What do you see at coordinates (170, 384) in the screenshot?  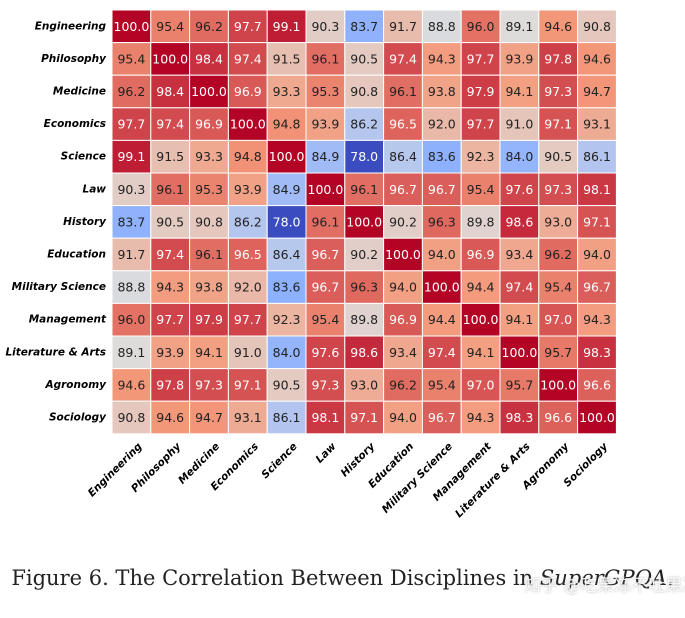 I see `cell-value-label: 97.8` at bounding box center [170, 384].